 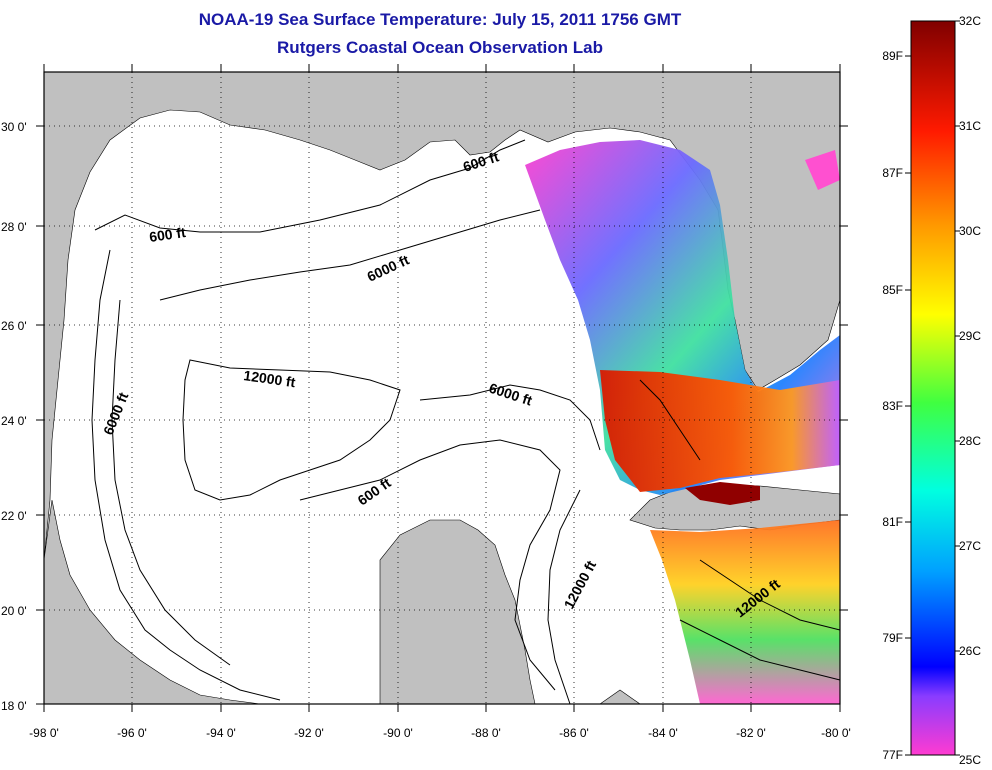 What do you see at coordinates (970, 441) in the screenshot?
I see `colorbar-celsius-label: 28C` at bounding box center [970, 441].